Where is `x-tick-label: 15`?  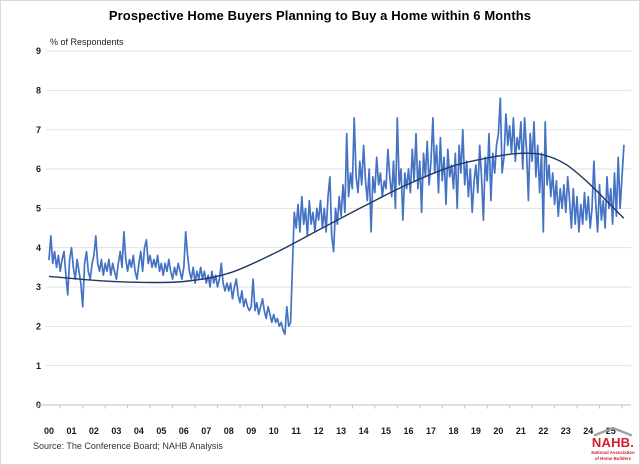
x-tick-label: 15 is located at coordinates (386, 431).